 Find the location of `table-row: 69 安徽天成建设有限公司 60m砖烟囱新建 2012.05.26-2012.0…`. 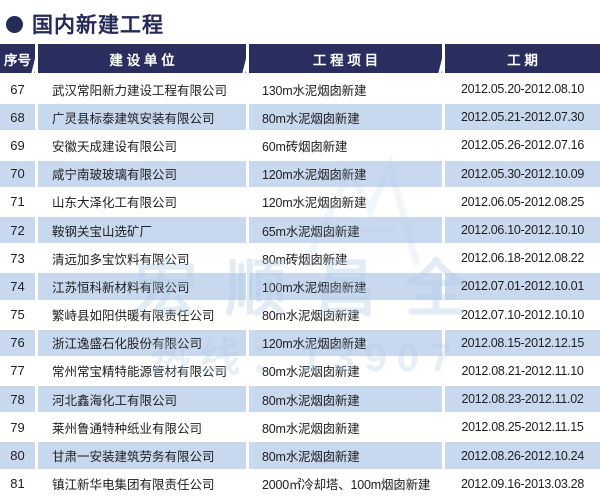

table-row: 69 安徽天成建设有限公司 60m砖烟囱新建 2012.05.26-2012.0… is located at coordinates (300, 145).